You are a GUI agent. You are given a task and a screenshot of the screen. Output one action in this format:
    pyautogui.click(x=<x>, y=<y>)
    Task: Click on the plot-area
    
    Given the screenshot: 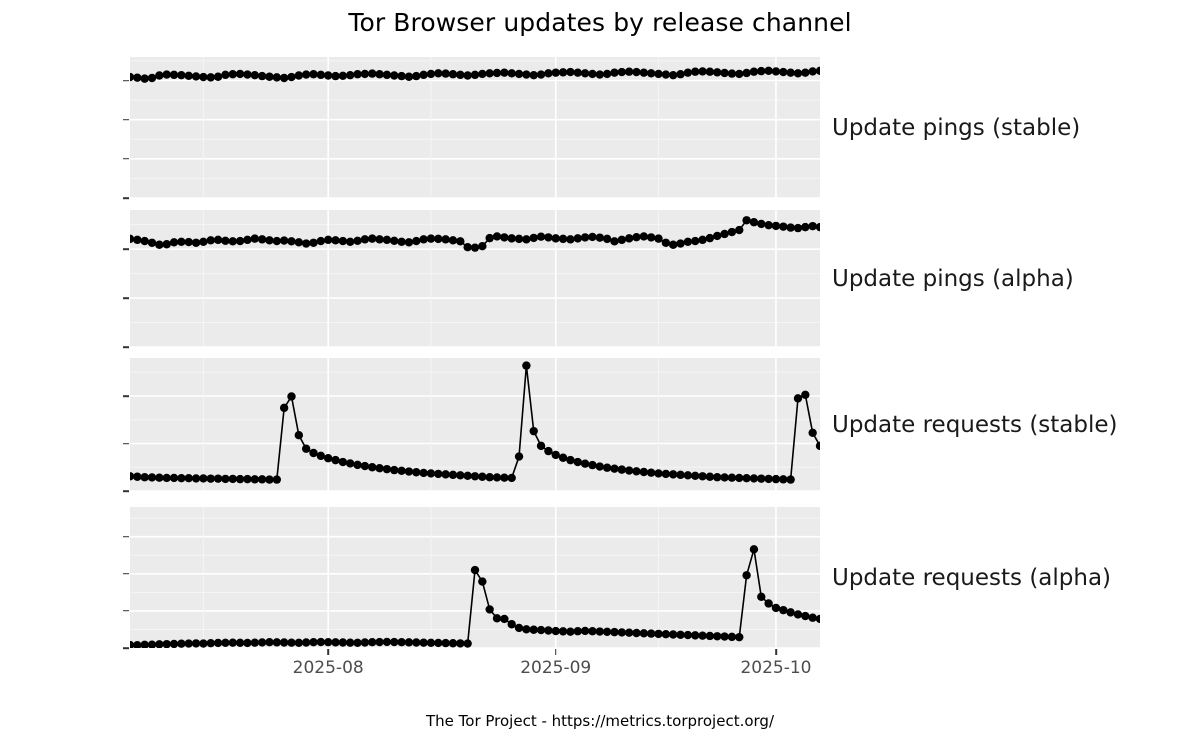 What is the action you would take?
    pyautogui.click(x=475, y=577)
    